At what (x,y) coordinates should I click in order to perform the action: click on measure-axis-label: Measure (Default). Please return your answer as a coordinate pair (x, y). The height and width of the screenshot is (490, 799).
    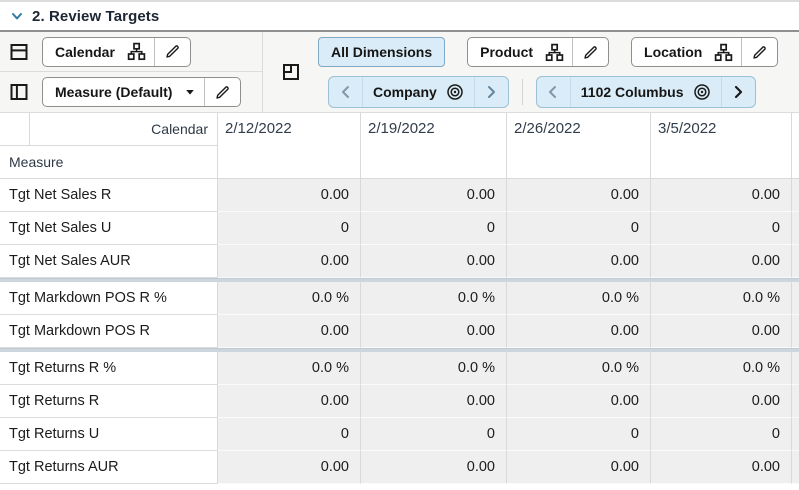
    Looking at the image, I should click on (114, 92).